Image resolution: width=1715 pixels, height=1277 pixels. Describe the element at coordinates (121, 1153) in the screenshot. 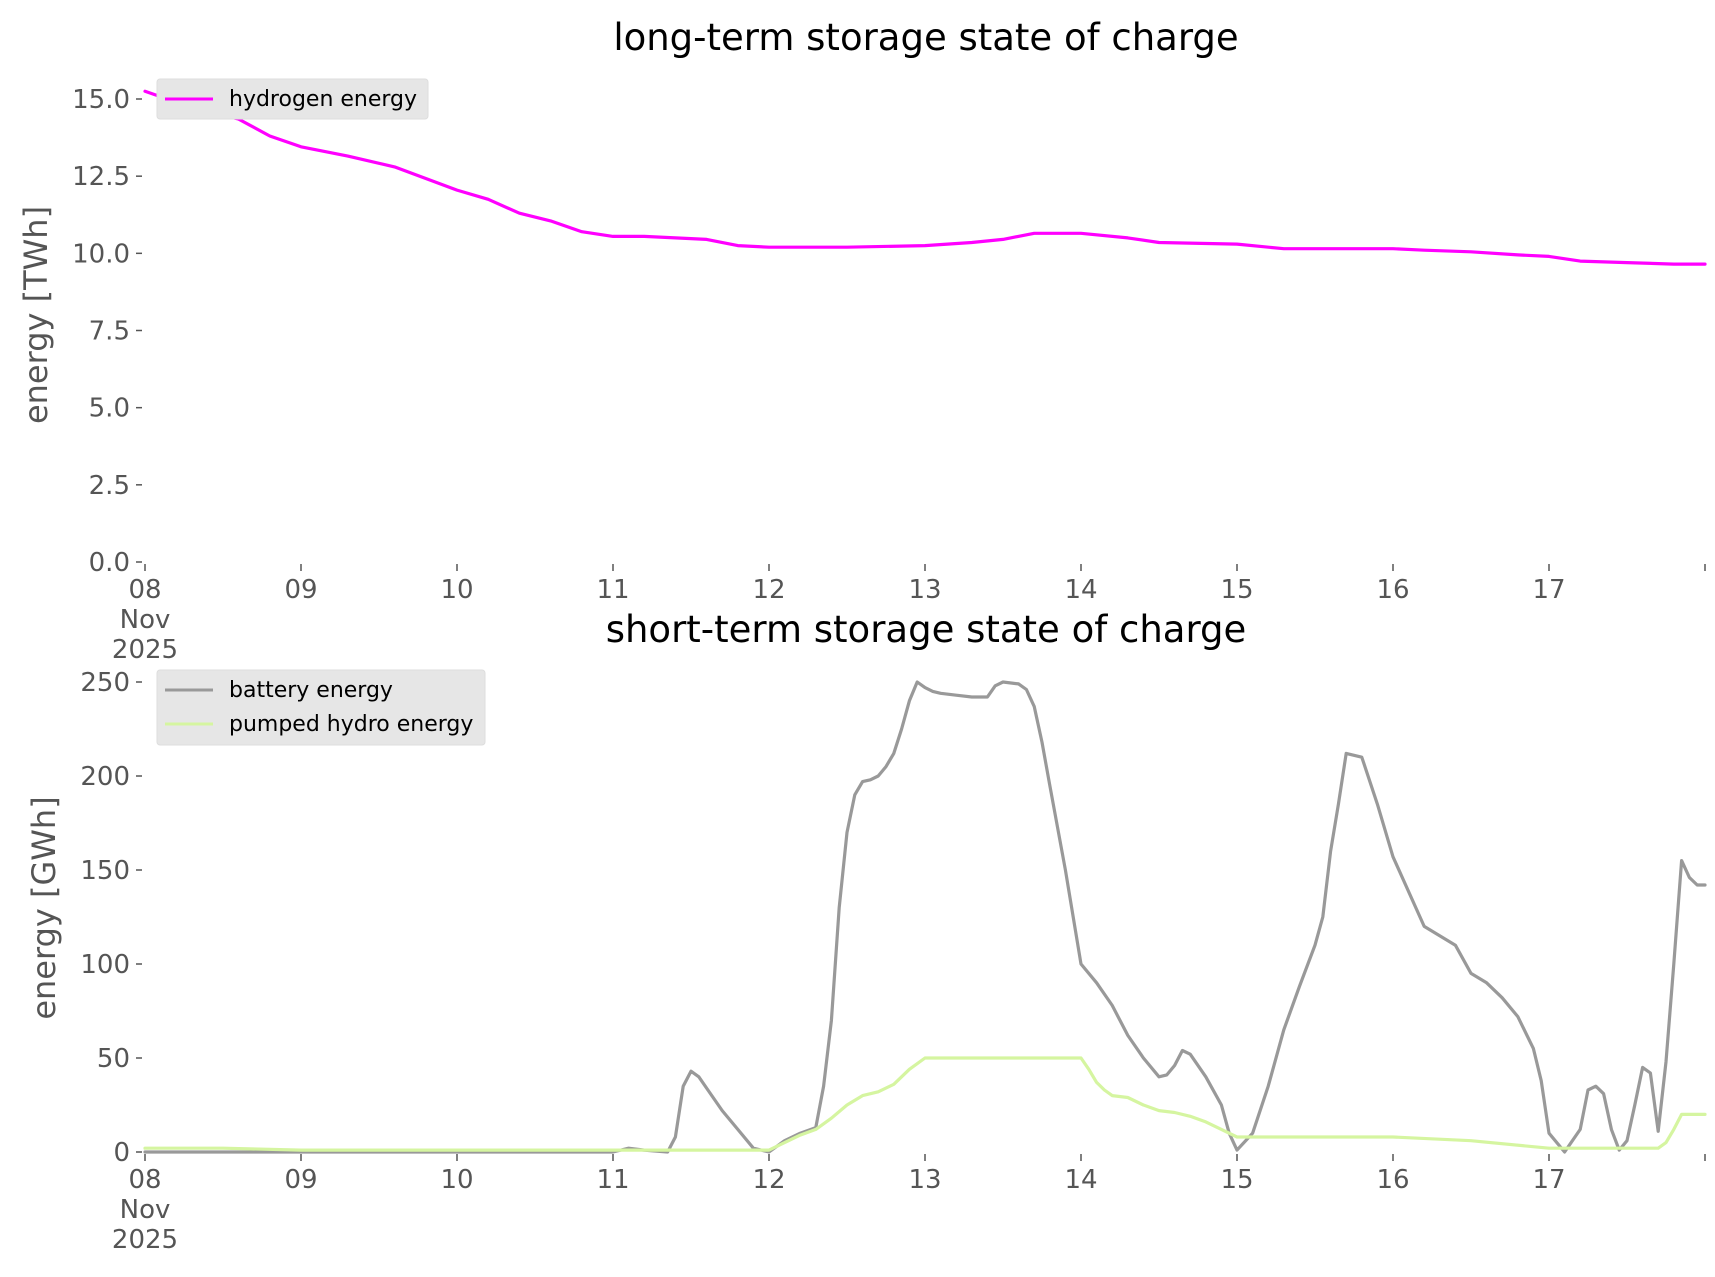

I see `y-tick-label: 0` at that location.